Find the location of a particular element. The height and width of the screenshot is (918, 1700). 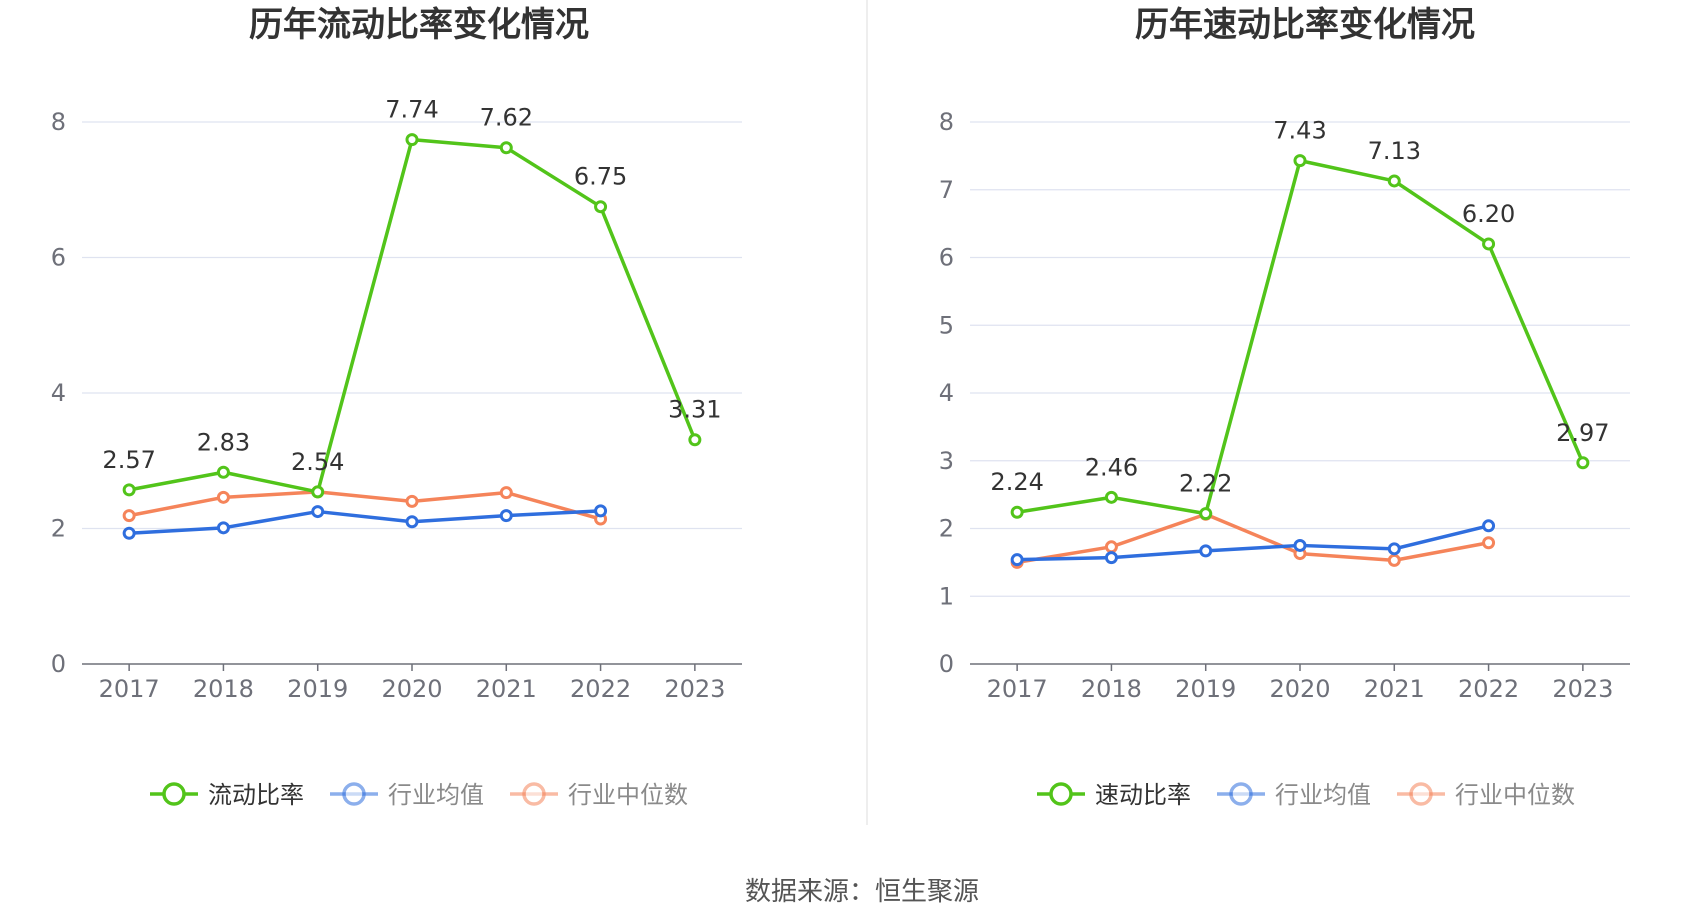

legend-item: 流动比率 is located at coordinates (227, 795).